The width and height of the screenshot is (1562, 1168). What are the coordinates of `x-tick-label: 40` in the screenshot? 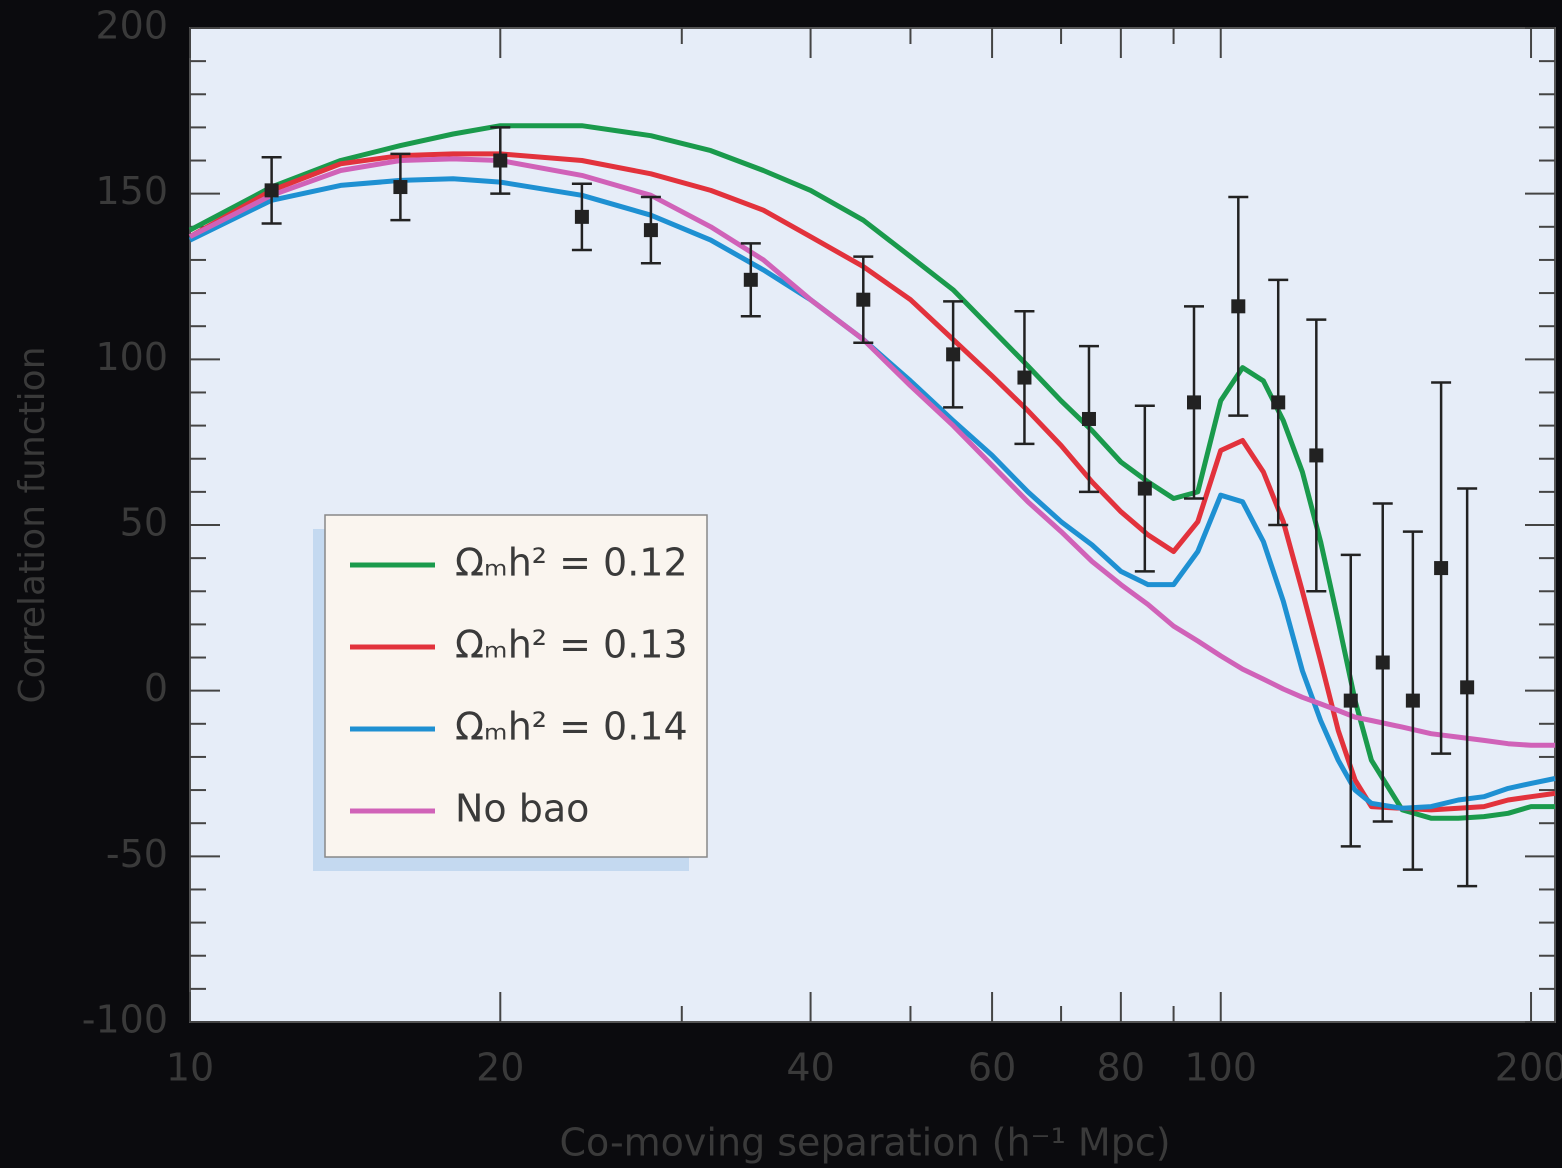 It's located at (810, 1068).